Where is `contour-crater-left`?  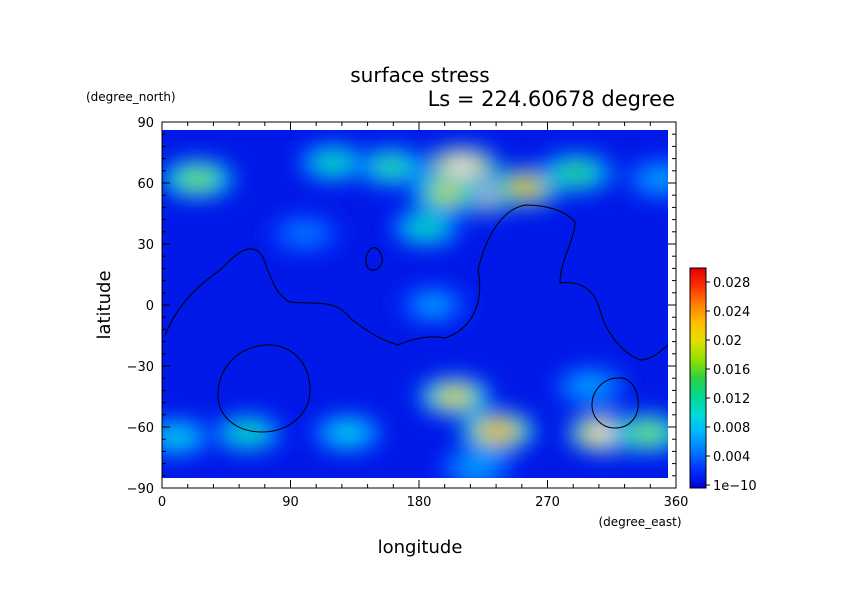
contour-crater-left is located at coordinates (264, 388).